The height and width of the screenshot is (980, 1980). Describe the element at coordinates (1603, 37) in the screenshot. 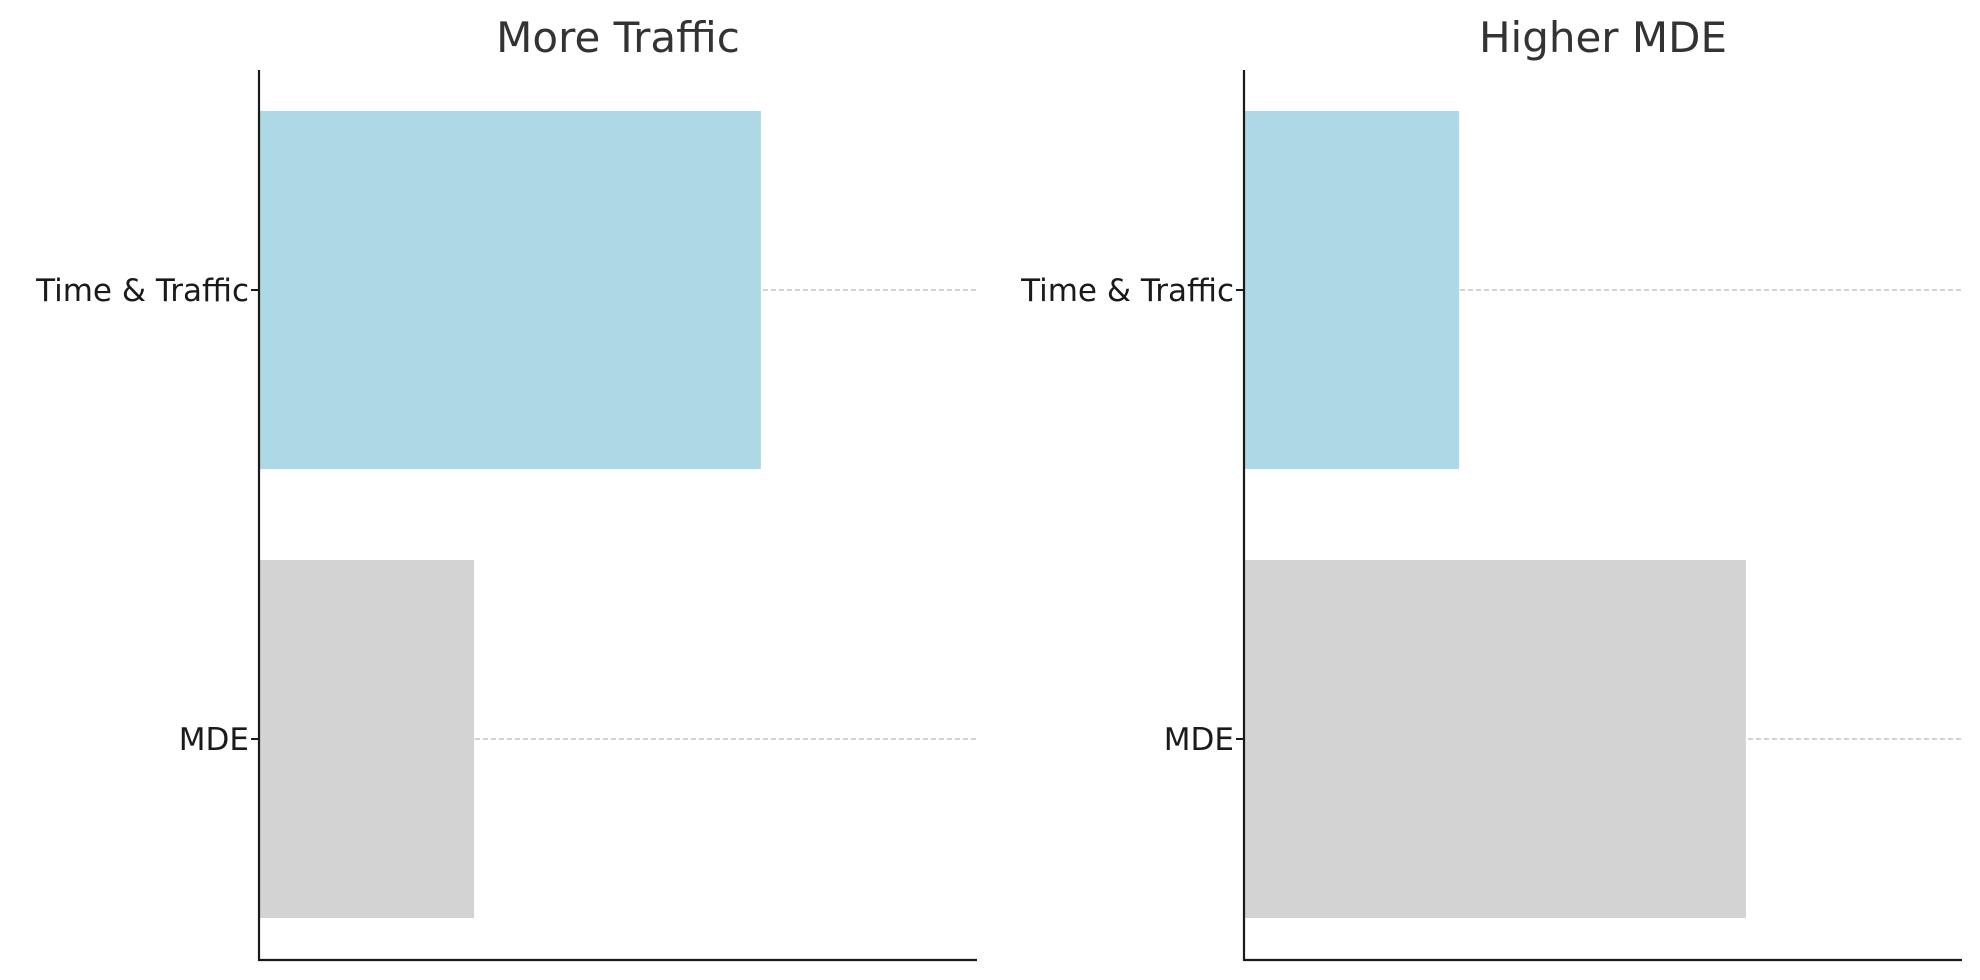

I see `chart-title: Higher MDE` at that location.